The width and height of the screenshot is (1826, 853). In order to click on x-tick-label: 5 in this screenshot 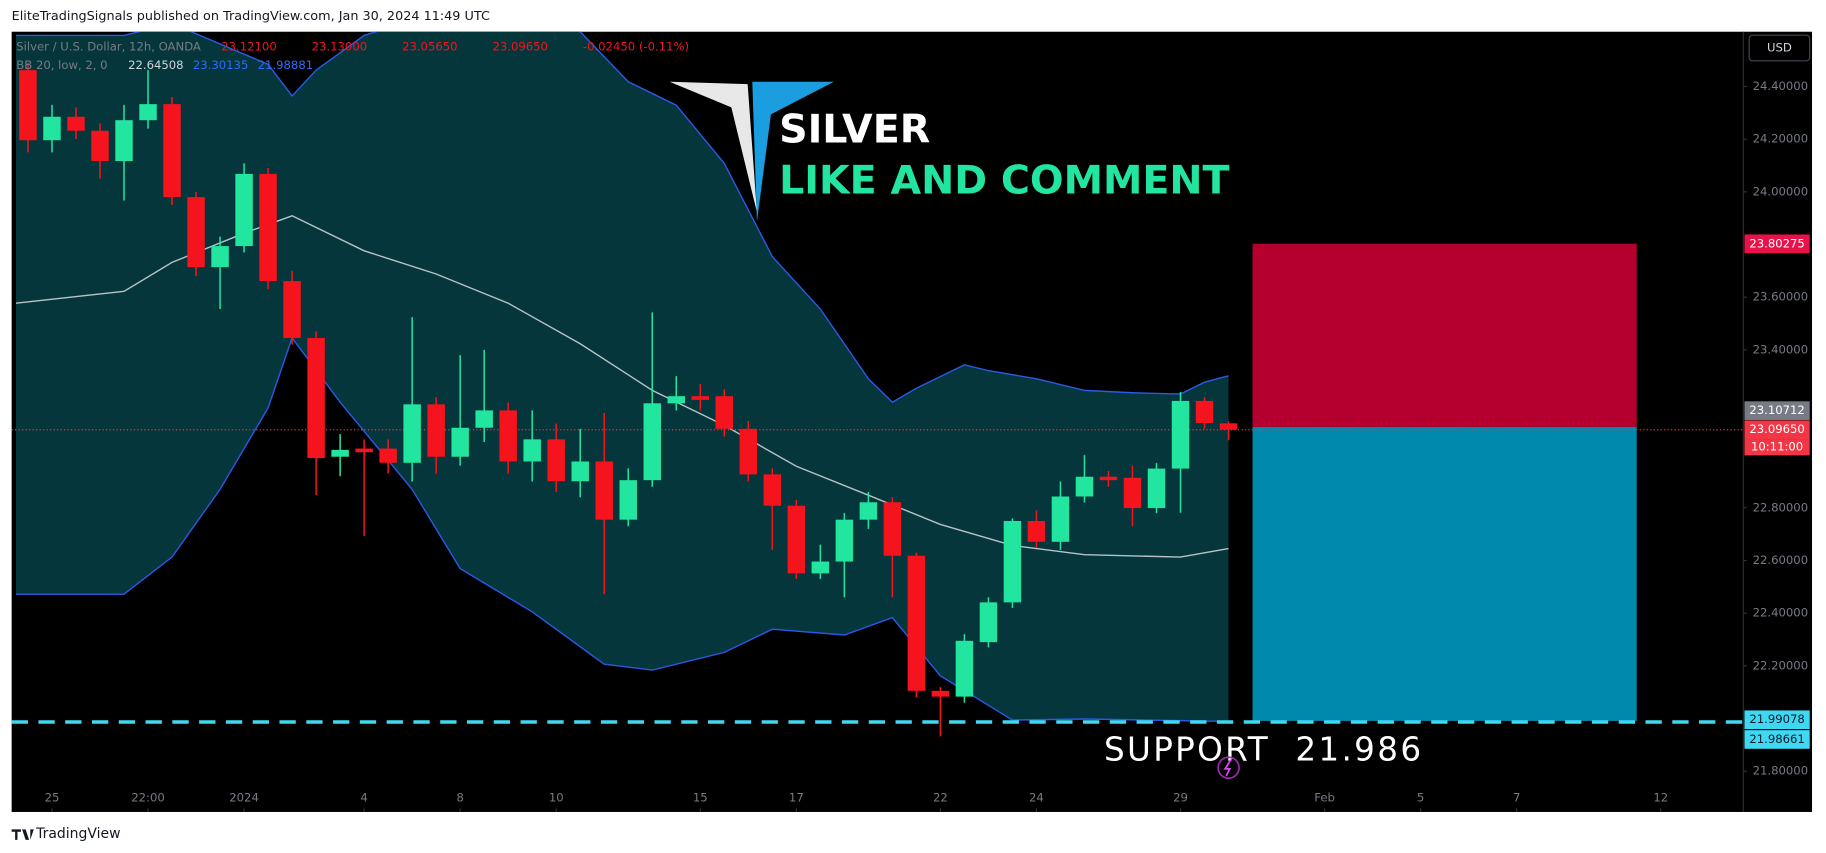, I will do `click(1420, 797)`.